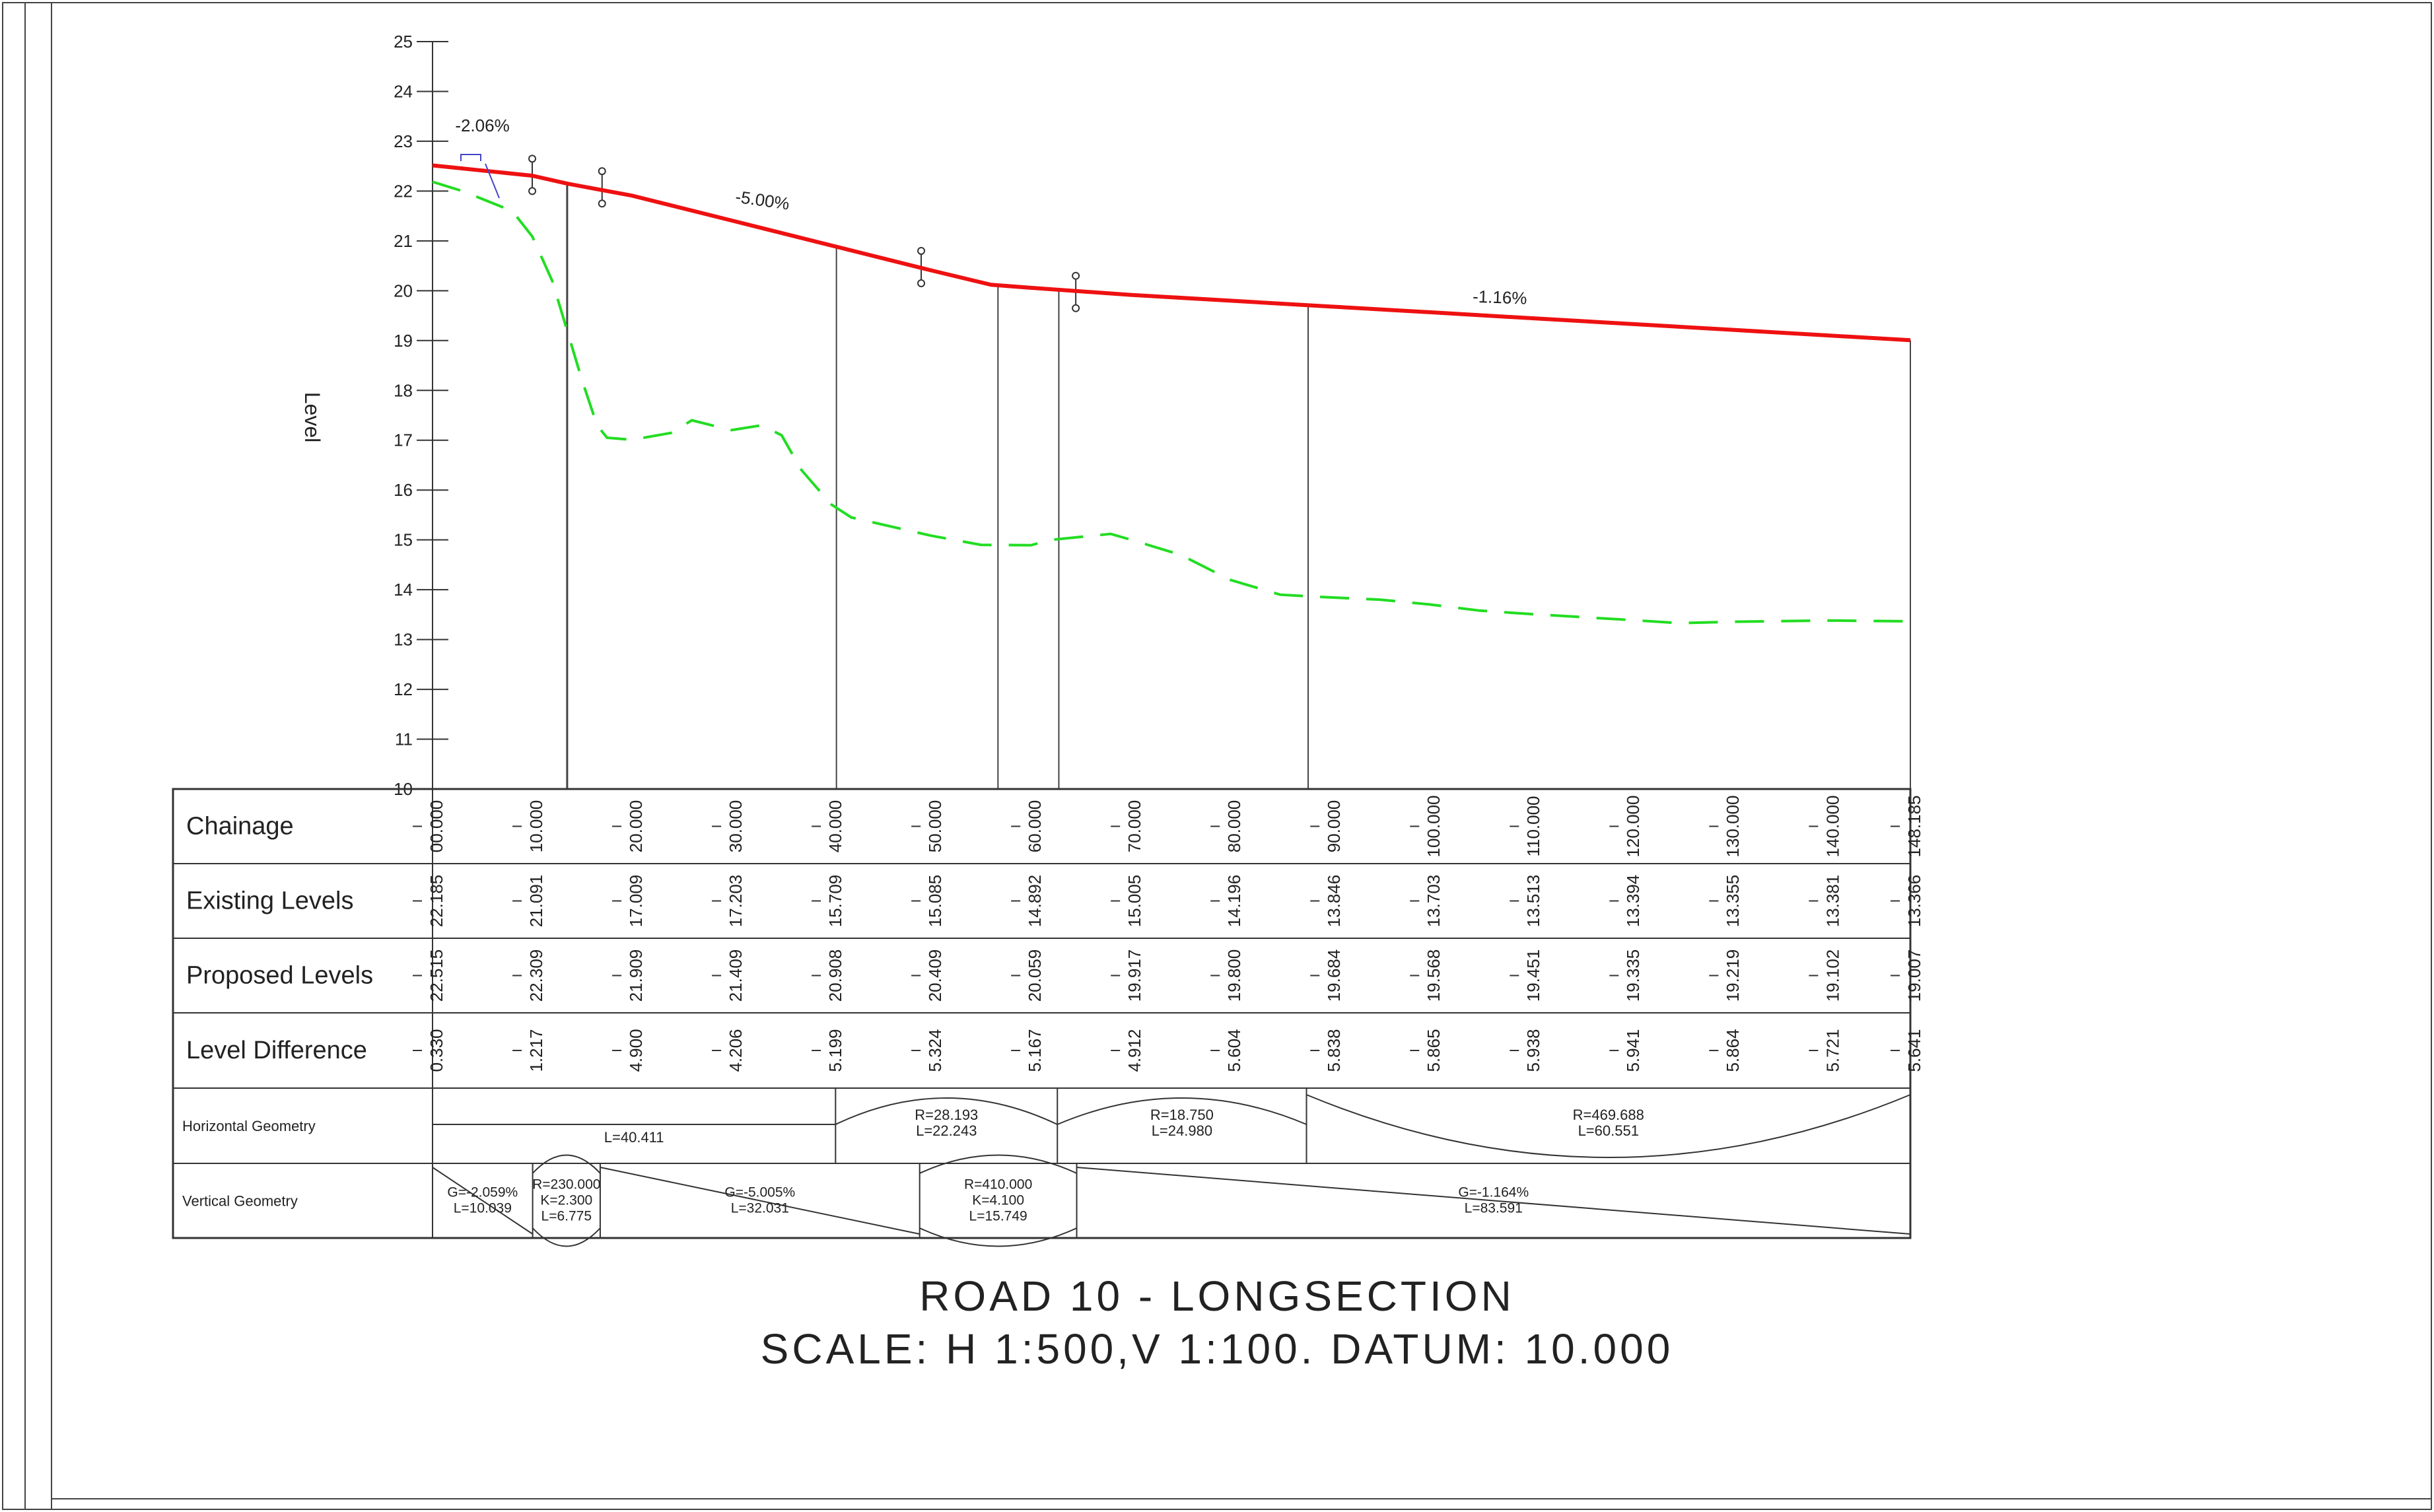 This screenshot has width=2434, height=1512. Describe the element at coordinates (1633, 902) in the screenshot. I see `table-value: 13.394` at that location.